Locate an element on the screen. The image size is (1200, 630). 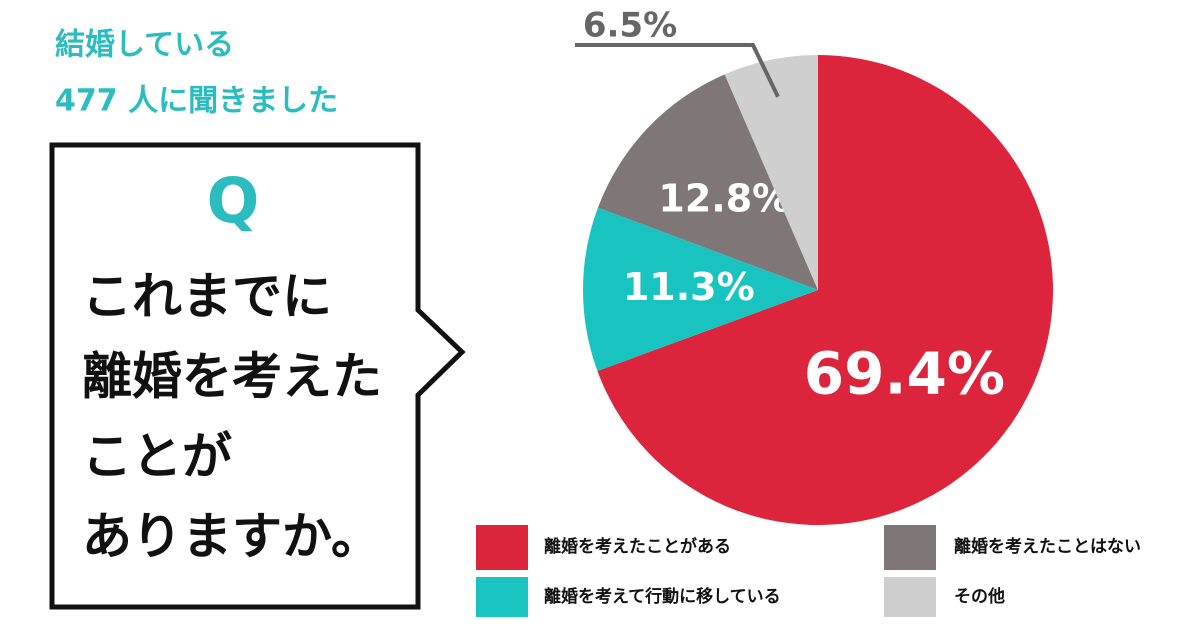
data-label: 11.3% is located at coordinates (689, 287).